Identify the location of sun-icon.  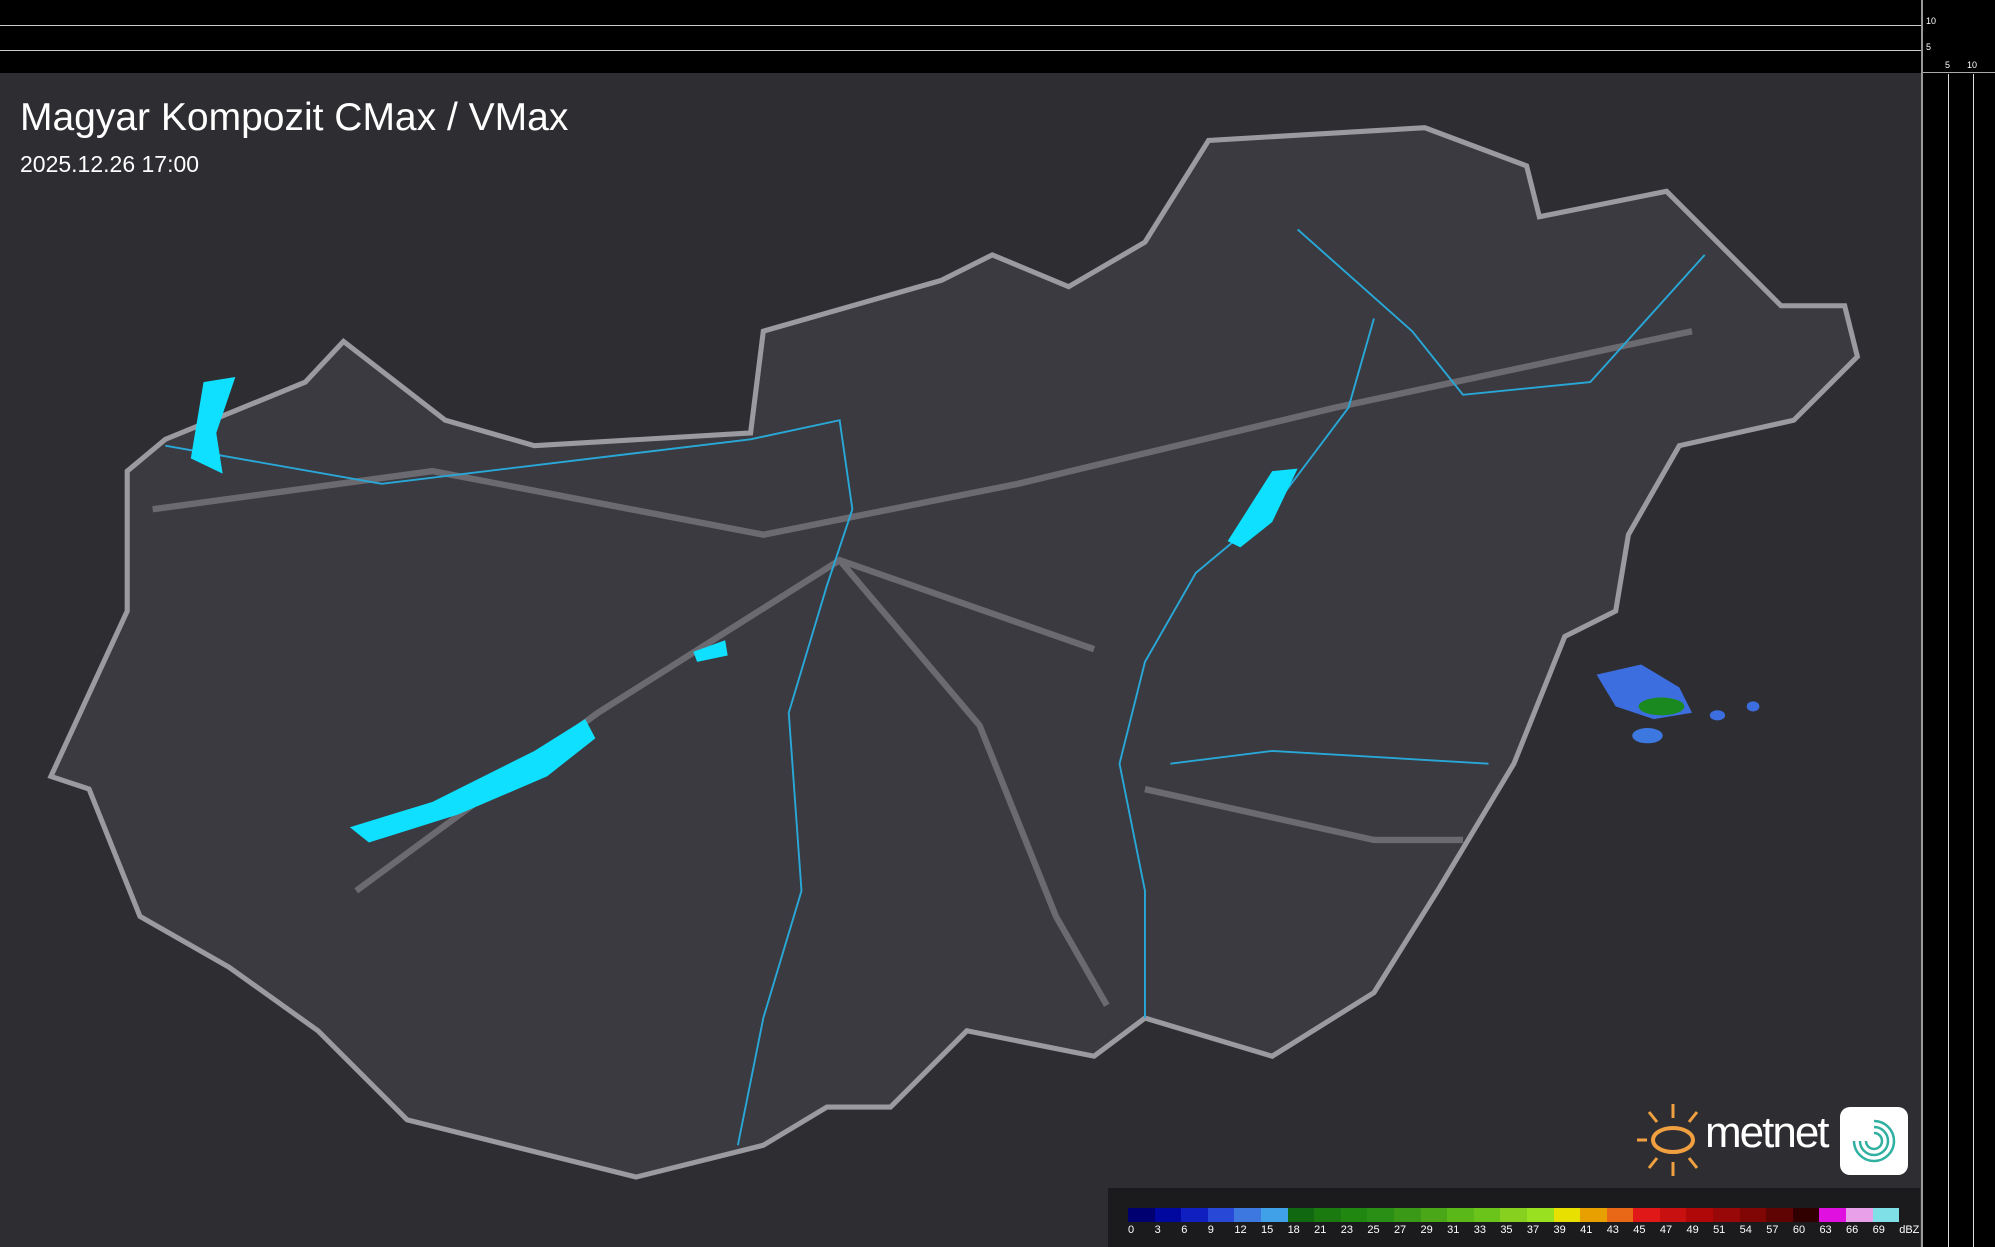
(1668, 1140).